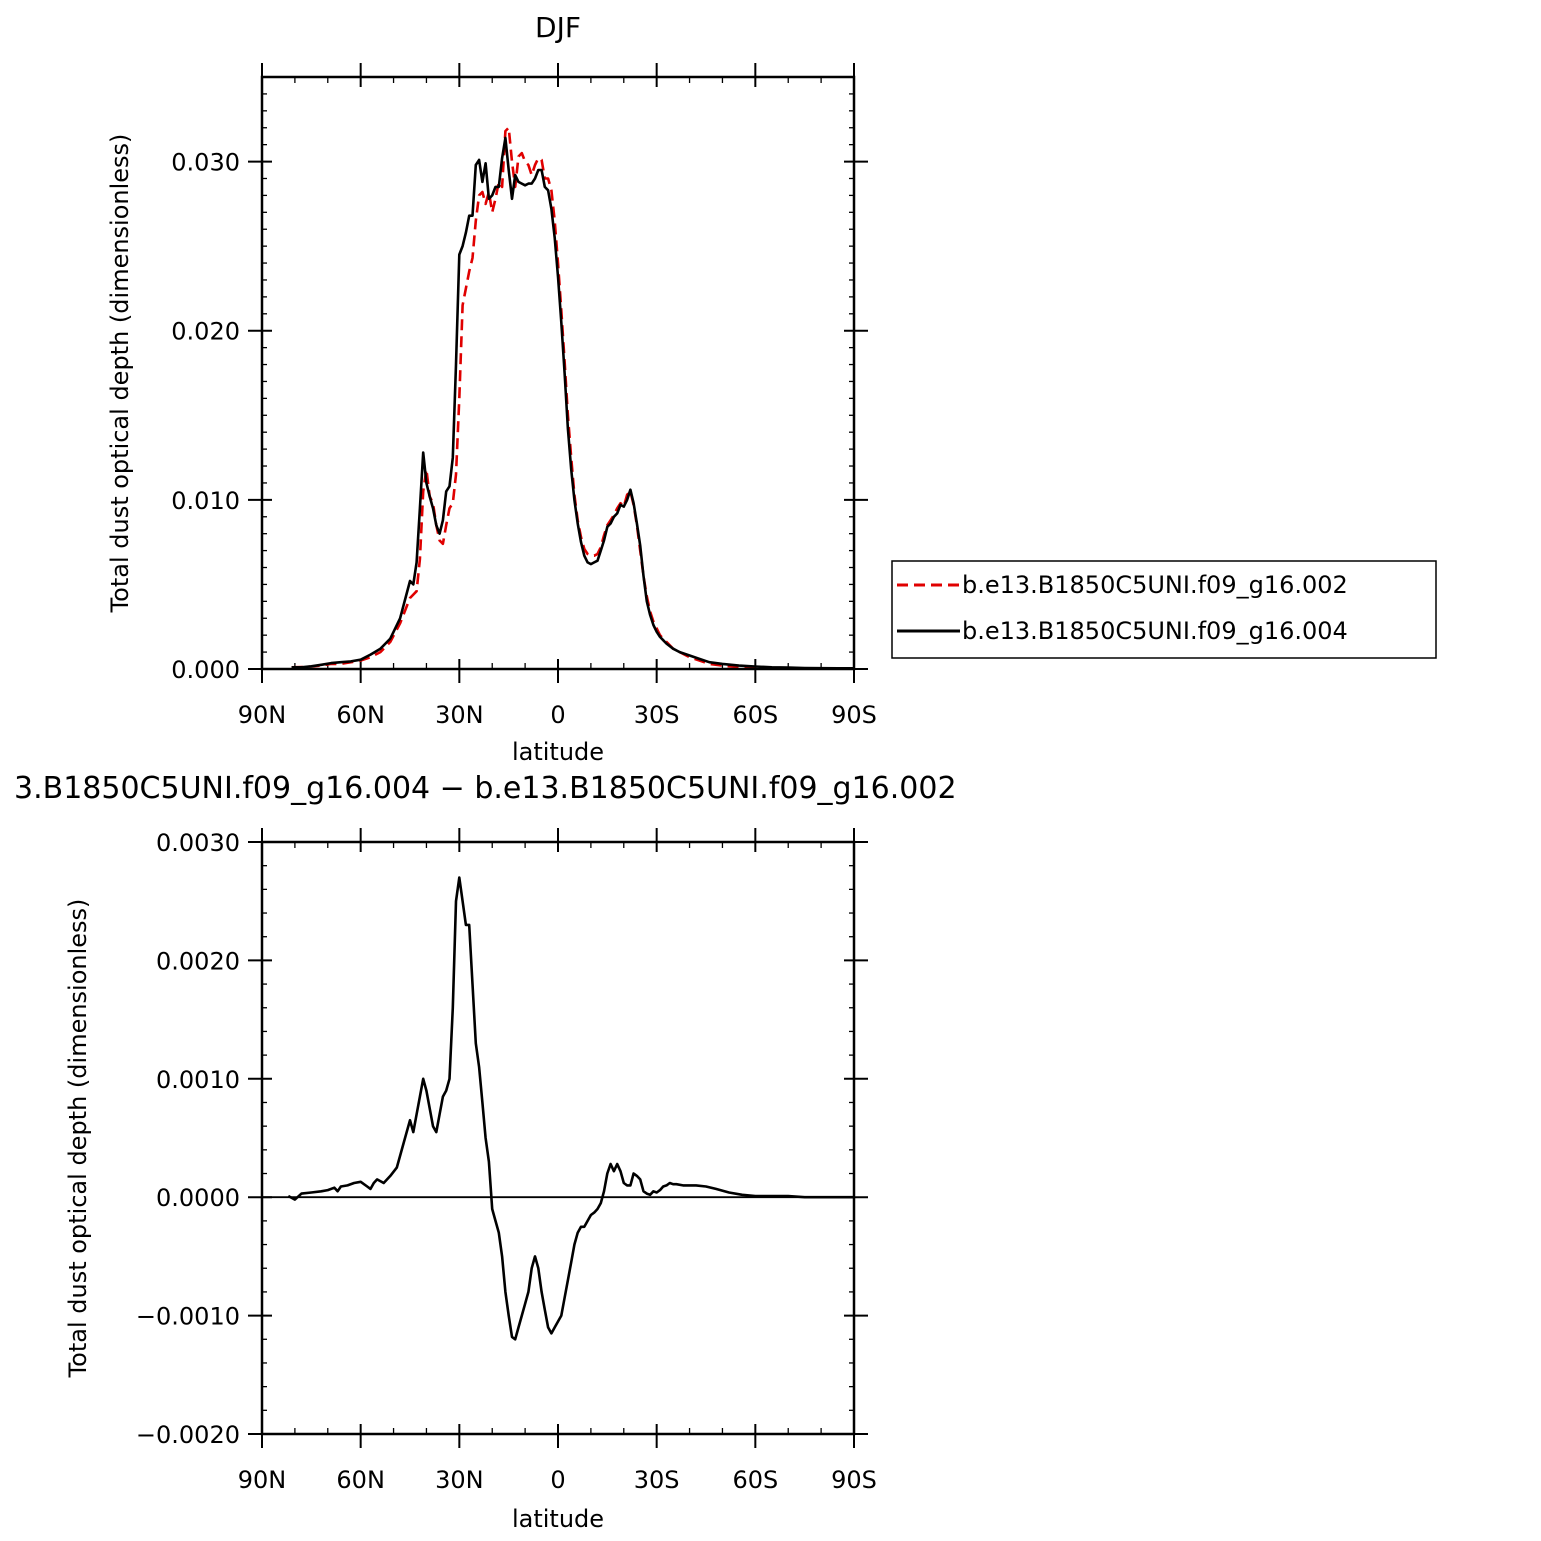 The width and height of the screenshot is (1541, 1541). I want to click on top-chart-title: DJF, so click(558, 27).